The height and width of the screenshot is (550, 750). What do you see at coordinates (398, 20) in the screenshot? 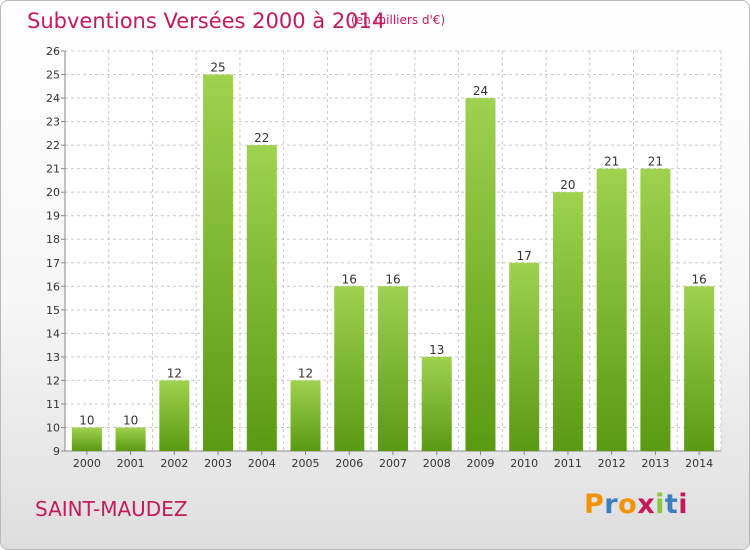
I see `chart-unit-note: (en milliers d'€)` at bounding box center [398, 20].